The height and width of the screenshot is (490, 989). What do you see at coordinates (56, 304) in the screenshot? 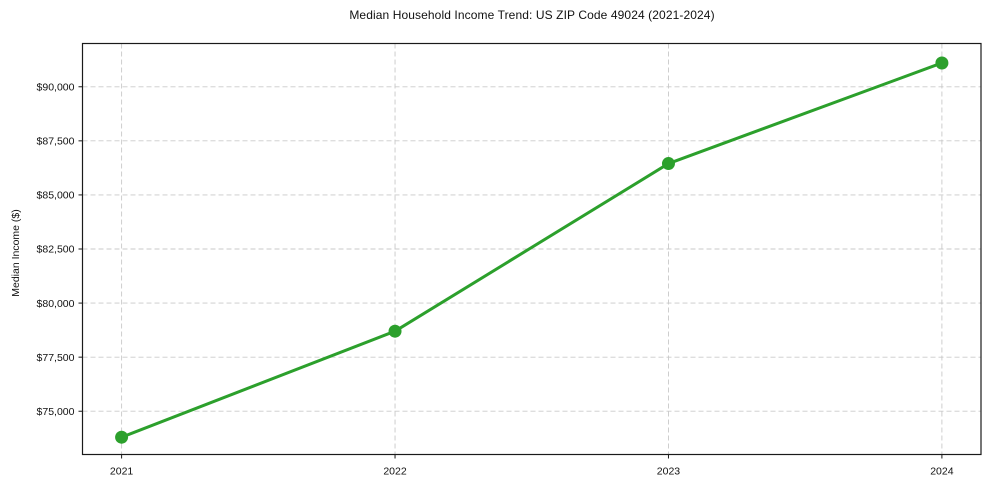
I see `y-tick-label: $80,000` at bounding box center [56, 304].